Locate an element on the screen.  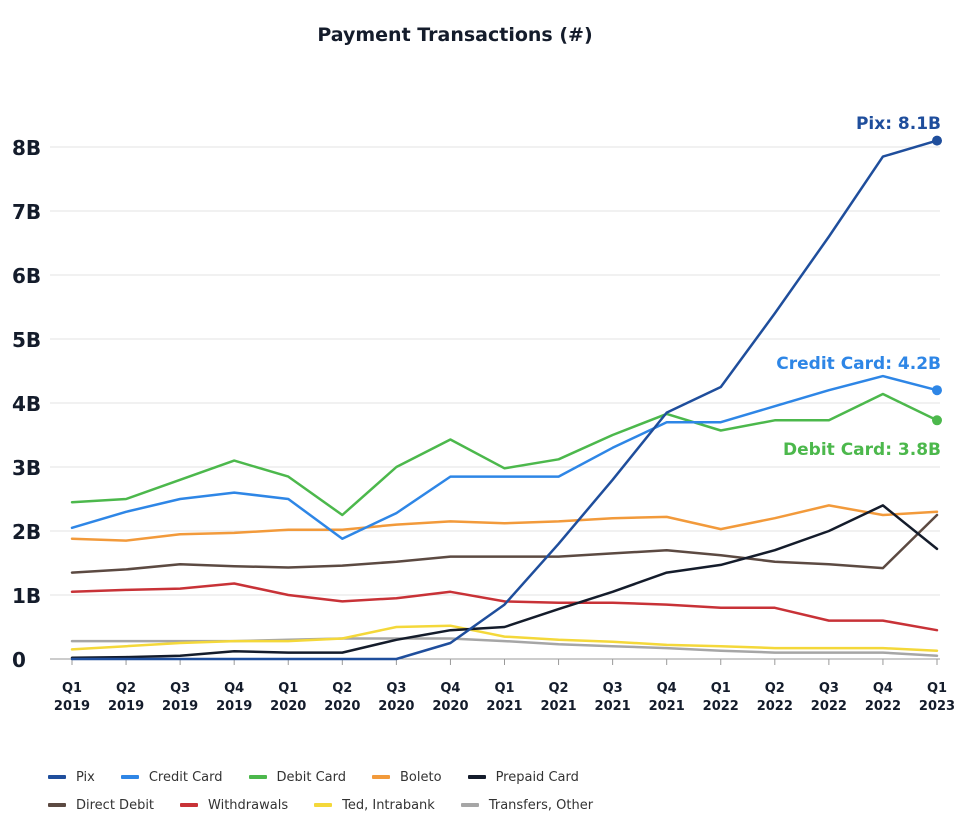
series-line-debit-card is located at coordinates (504, 454).